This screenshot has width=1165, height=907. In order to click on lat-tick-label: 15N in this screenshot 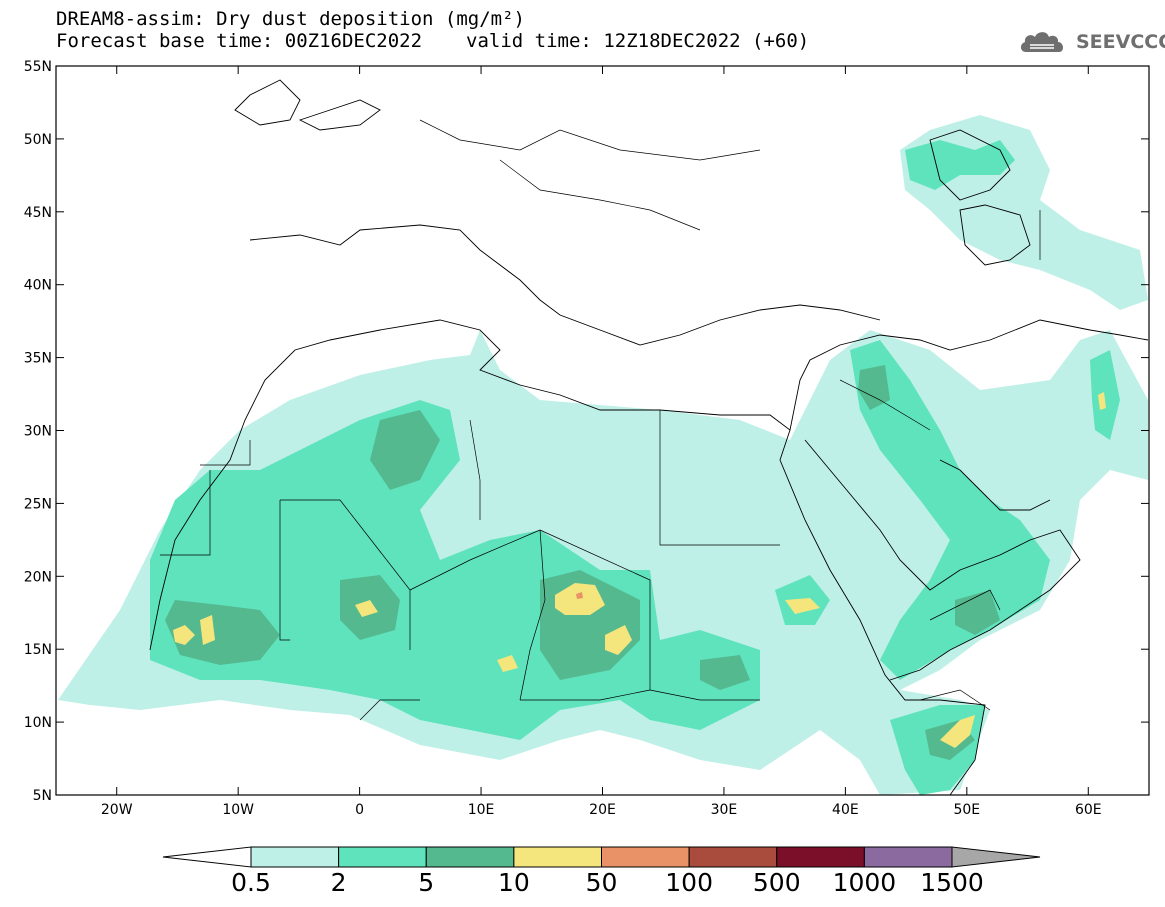, I will do `click(38, 650)`.